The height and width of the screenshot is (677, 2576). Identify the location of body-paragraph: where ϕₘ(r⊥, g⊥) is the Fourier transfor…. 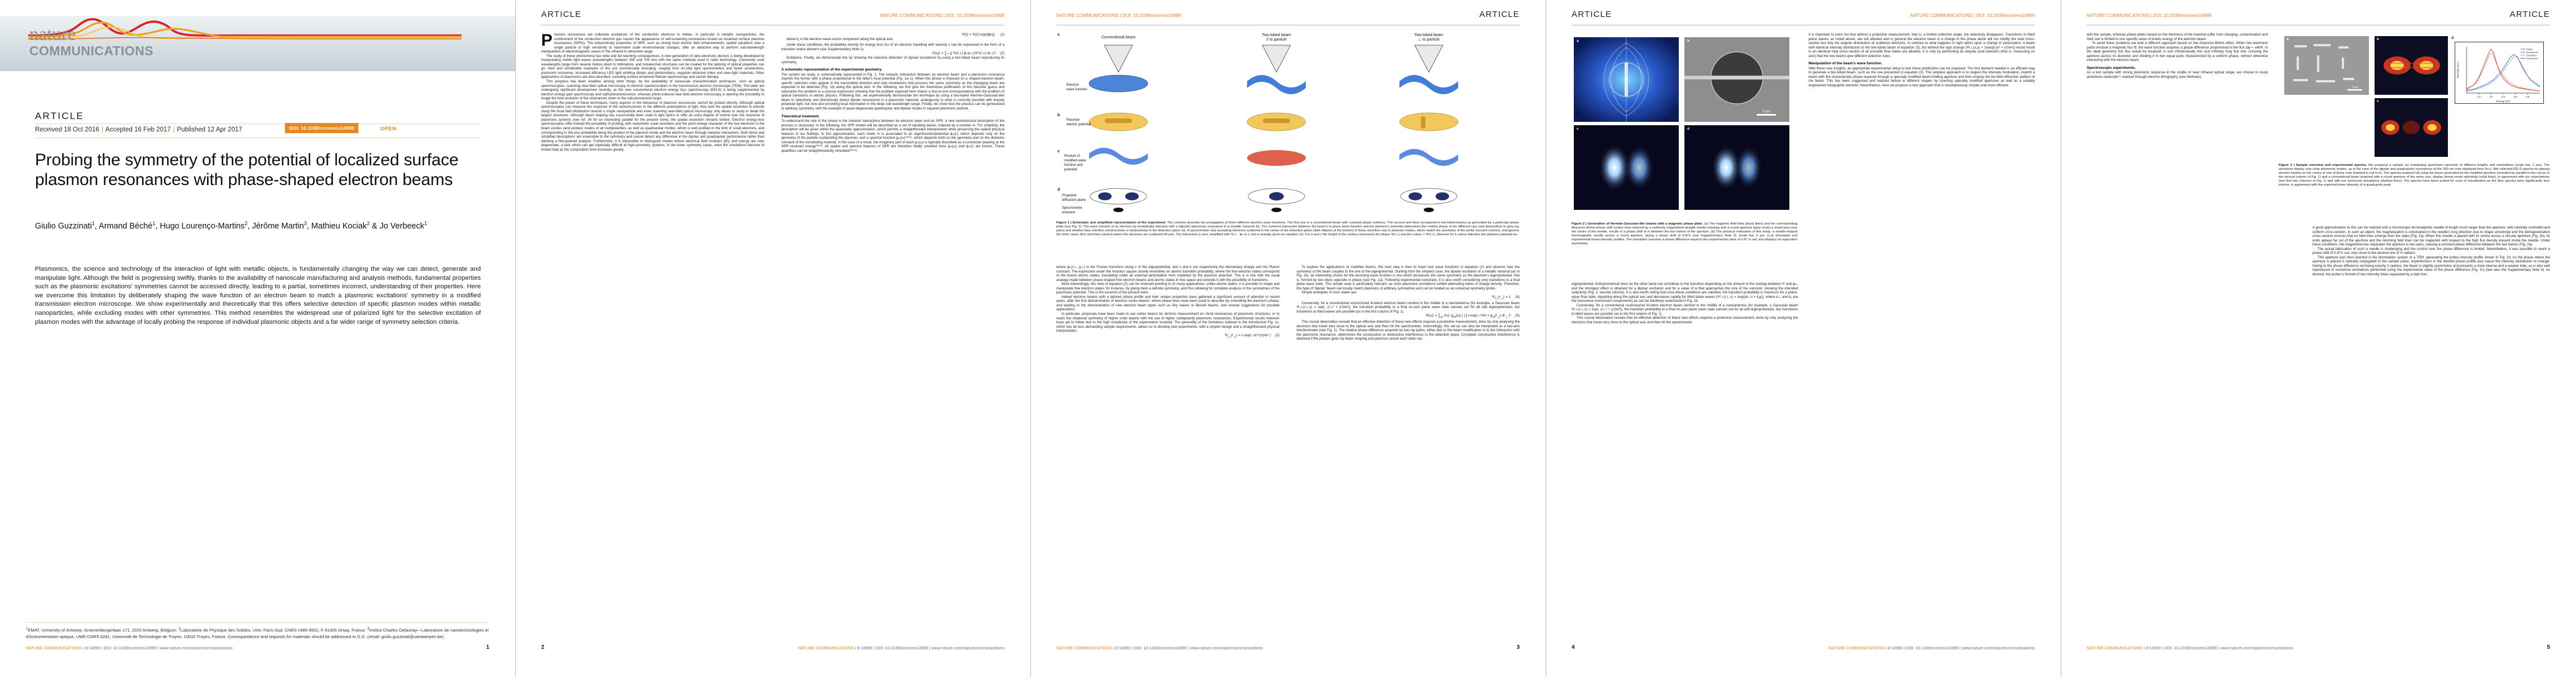
(1168, 274).